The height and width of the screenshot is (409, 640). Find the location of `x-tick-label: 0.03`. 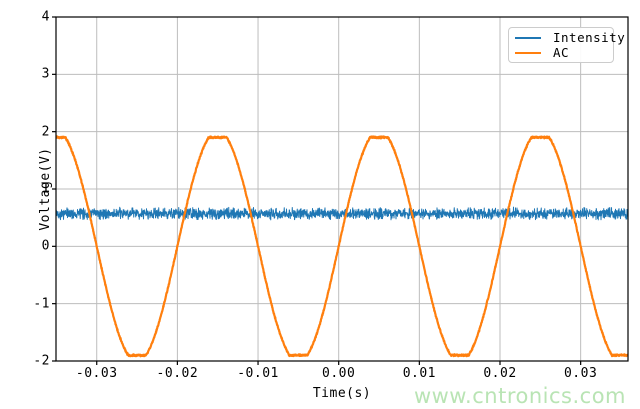

x-tick-label: 0.03 is located at coordinates (580, 373).